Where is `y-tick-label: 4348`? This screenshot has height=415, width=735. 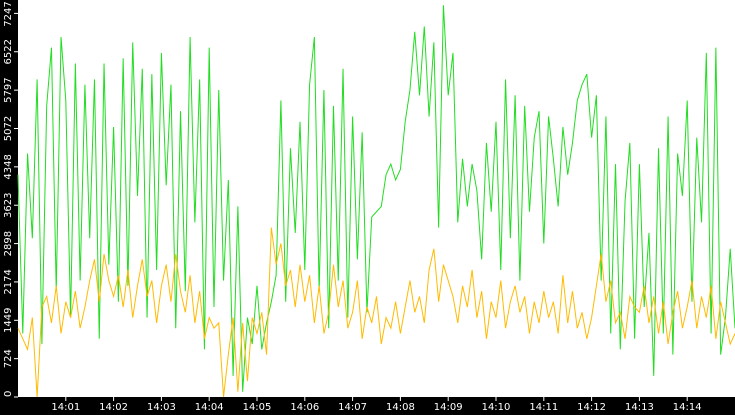 y-tick-label: 4348 is located at coordinates (8, 166).